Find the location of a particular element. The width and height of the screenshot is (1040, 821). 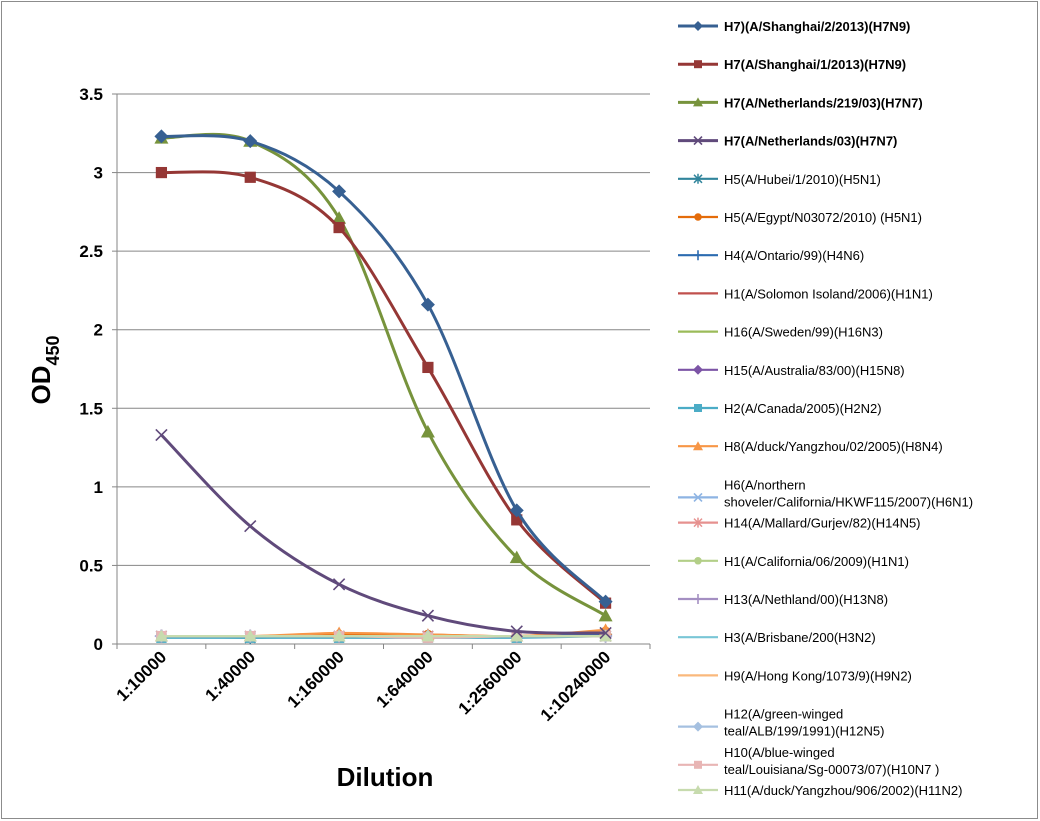

y-tick-label: 1 is located at coordinates (98, 487).